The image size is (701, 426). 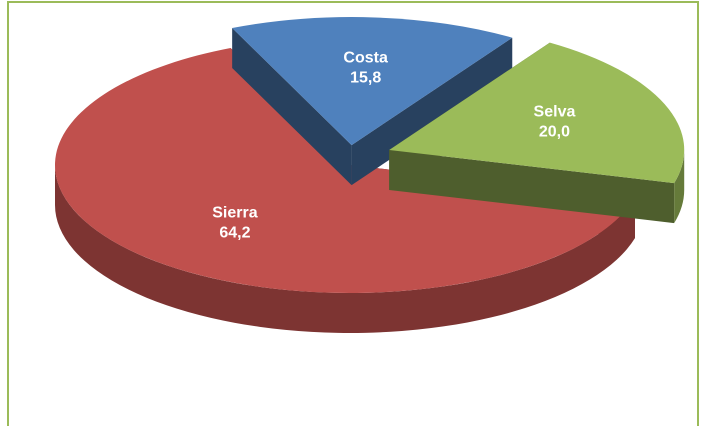 I want to click on slice-value: 20,0, so click(x=554, y=132).